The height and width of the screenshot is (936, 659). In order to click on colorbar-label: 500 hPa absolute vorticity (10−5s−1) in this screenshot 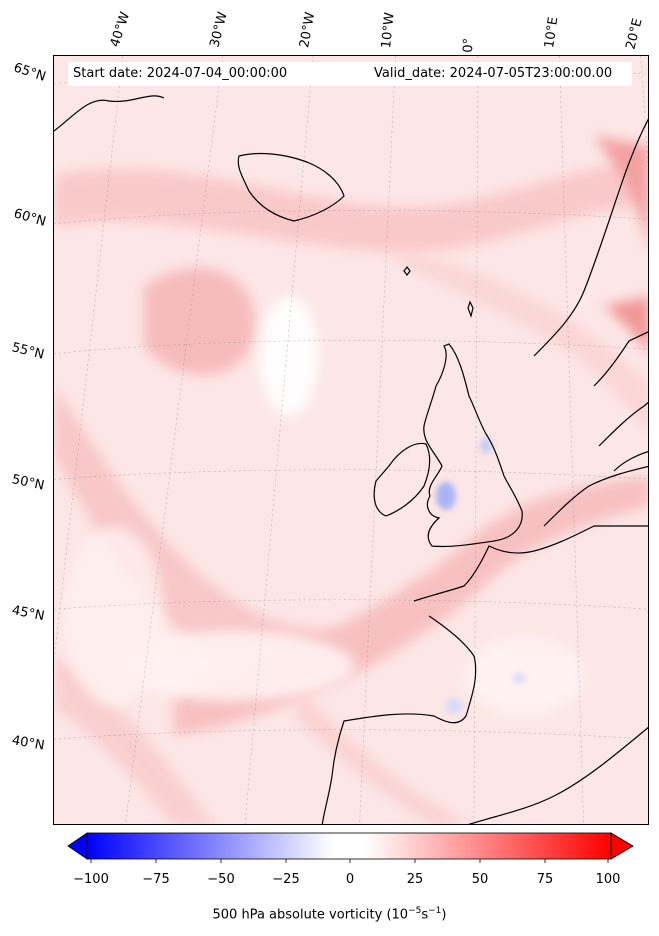, I will do `click(329, 914)`.